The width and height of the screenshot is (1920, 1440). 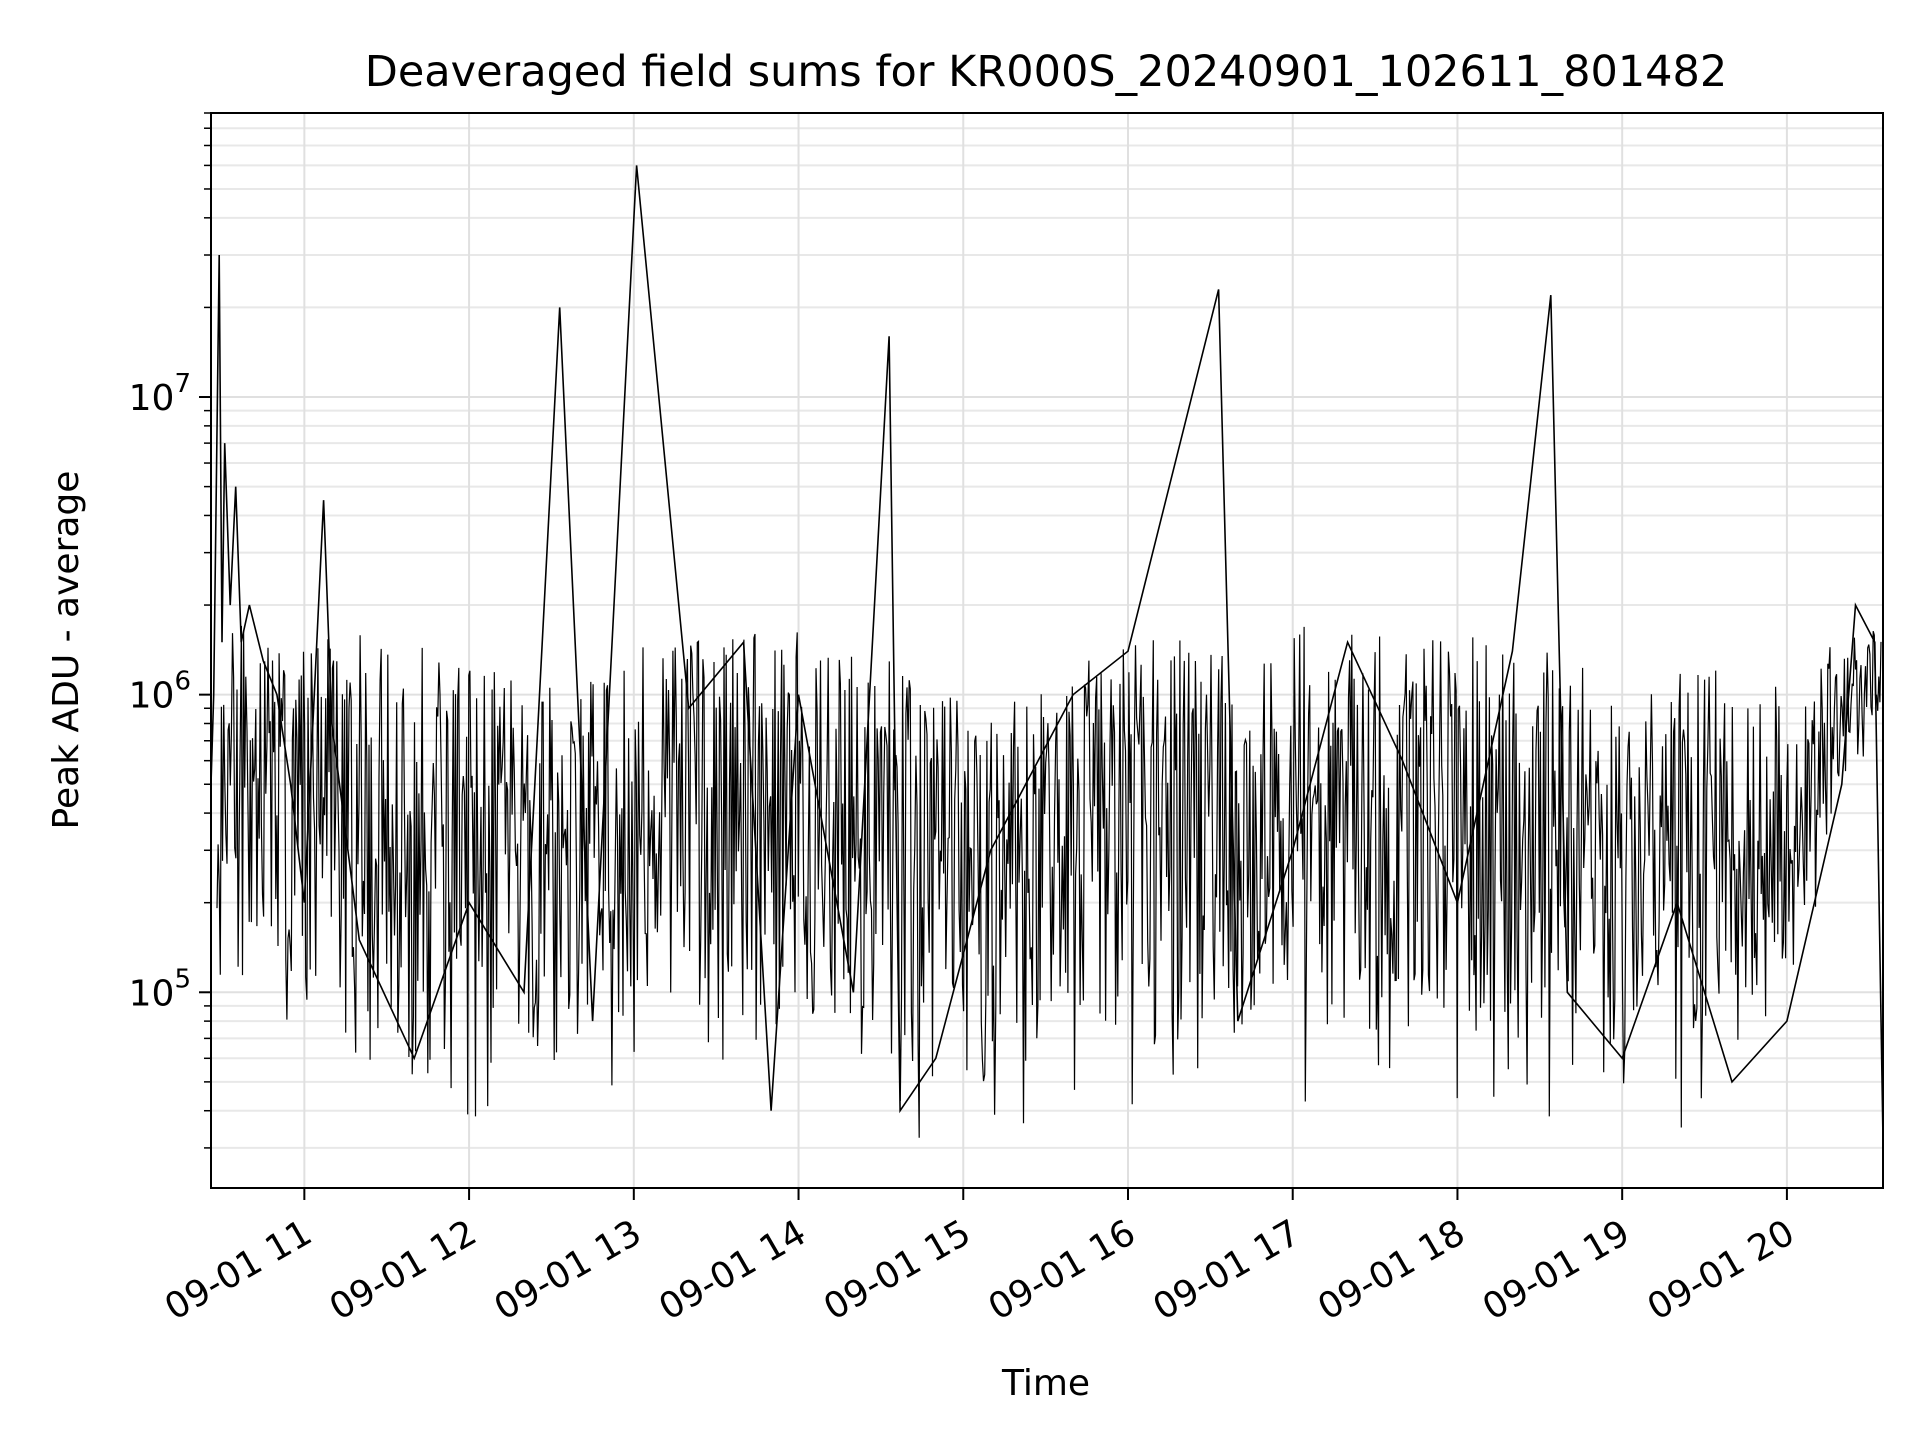 What do you see at coordinates (1045, 1383) in the screenshot?
I see `x-axis-label: Time` at bounding box center [1045, 1383].